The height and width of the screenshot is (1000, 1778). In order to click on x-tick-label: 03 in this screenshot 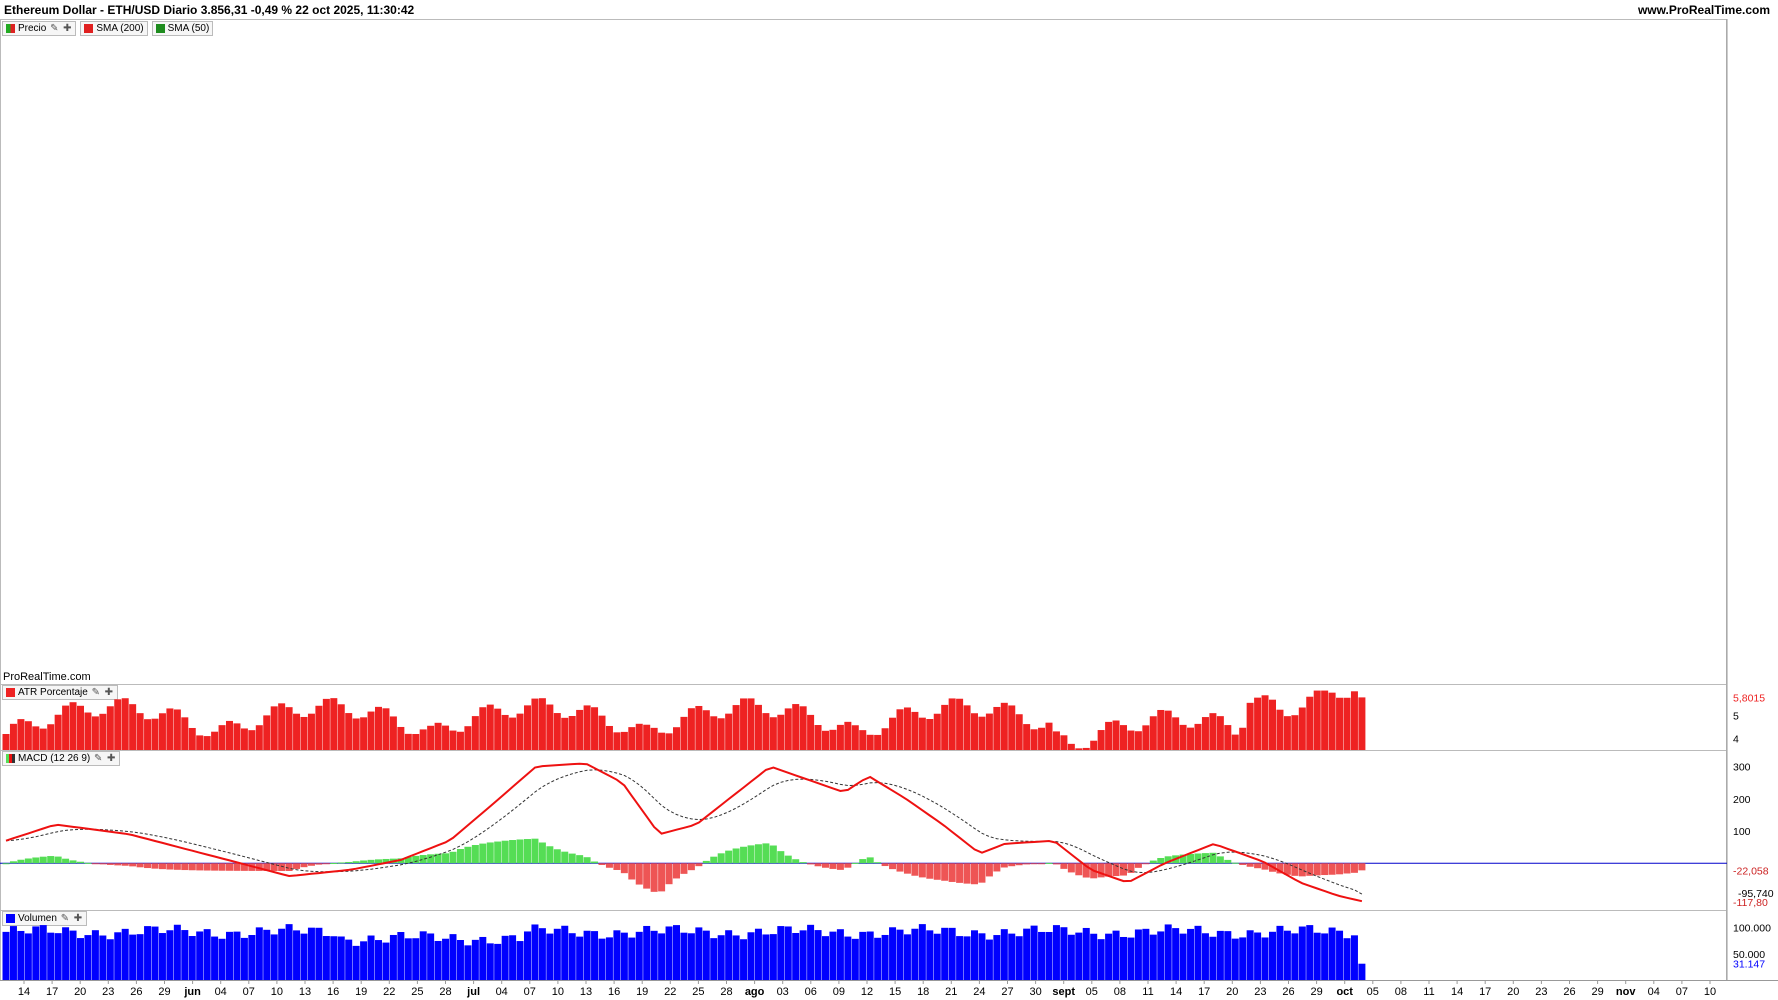, I will do `click(783, 992)`.